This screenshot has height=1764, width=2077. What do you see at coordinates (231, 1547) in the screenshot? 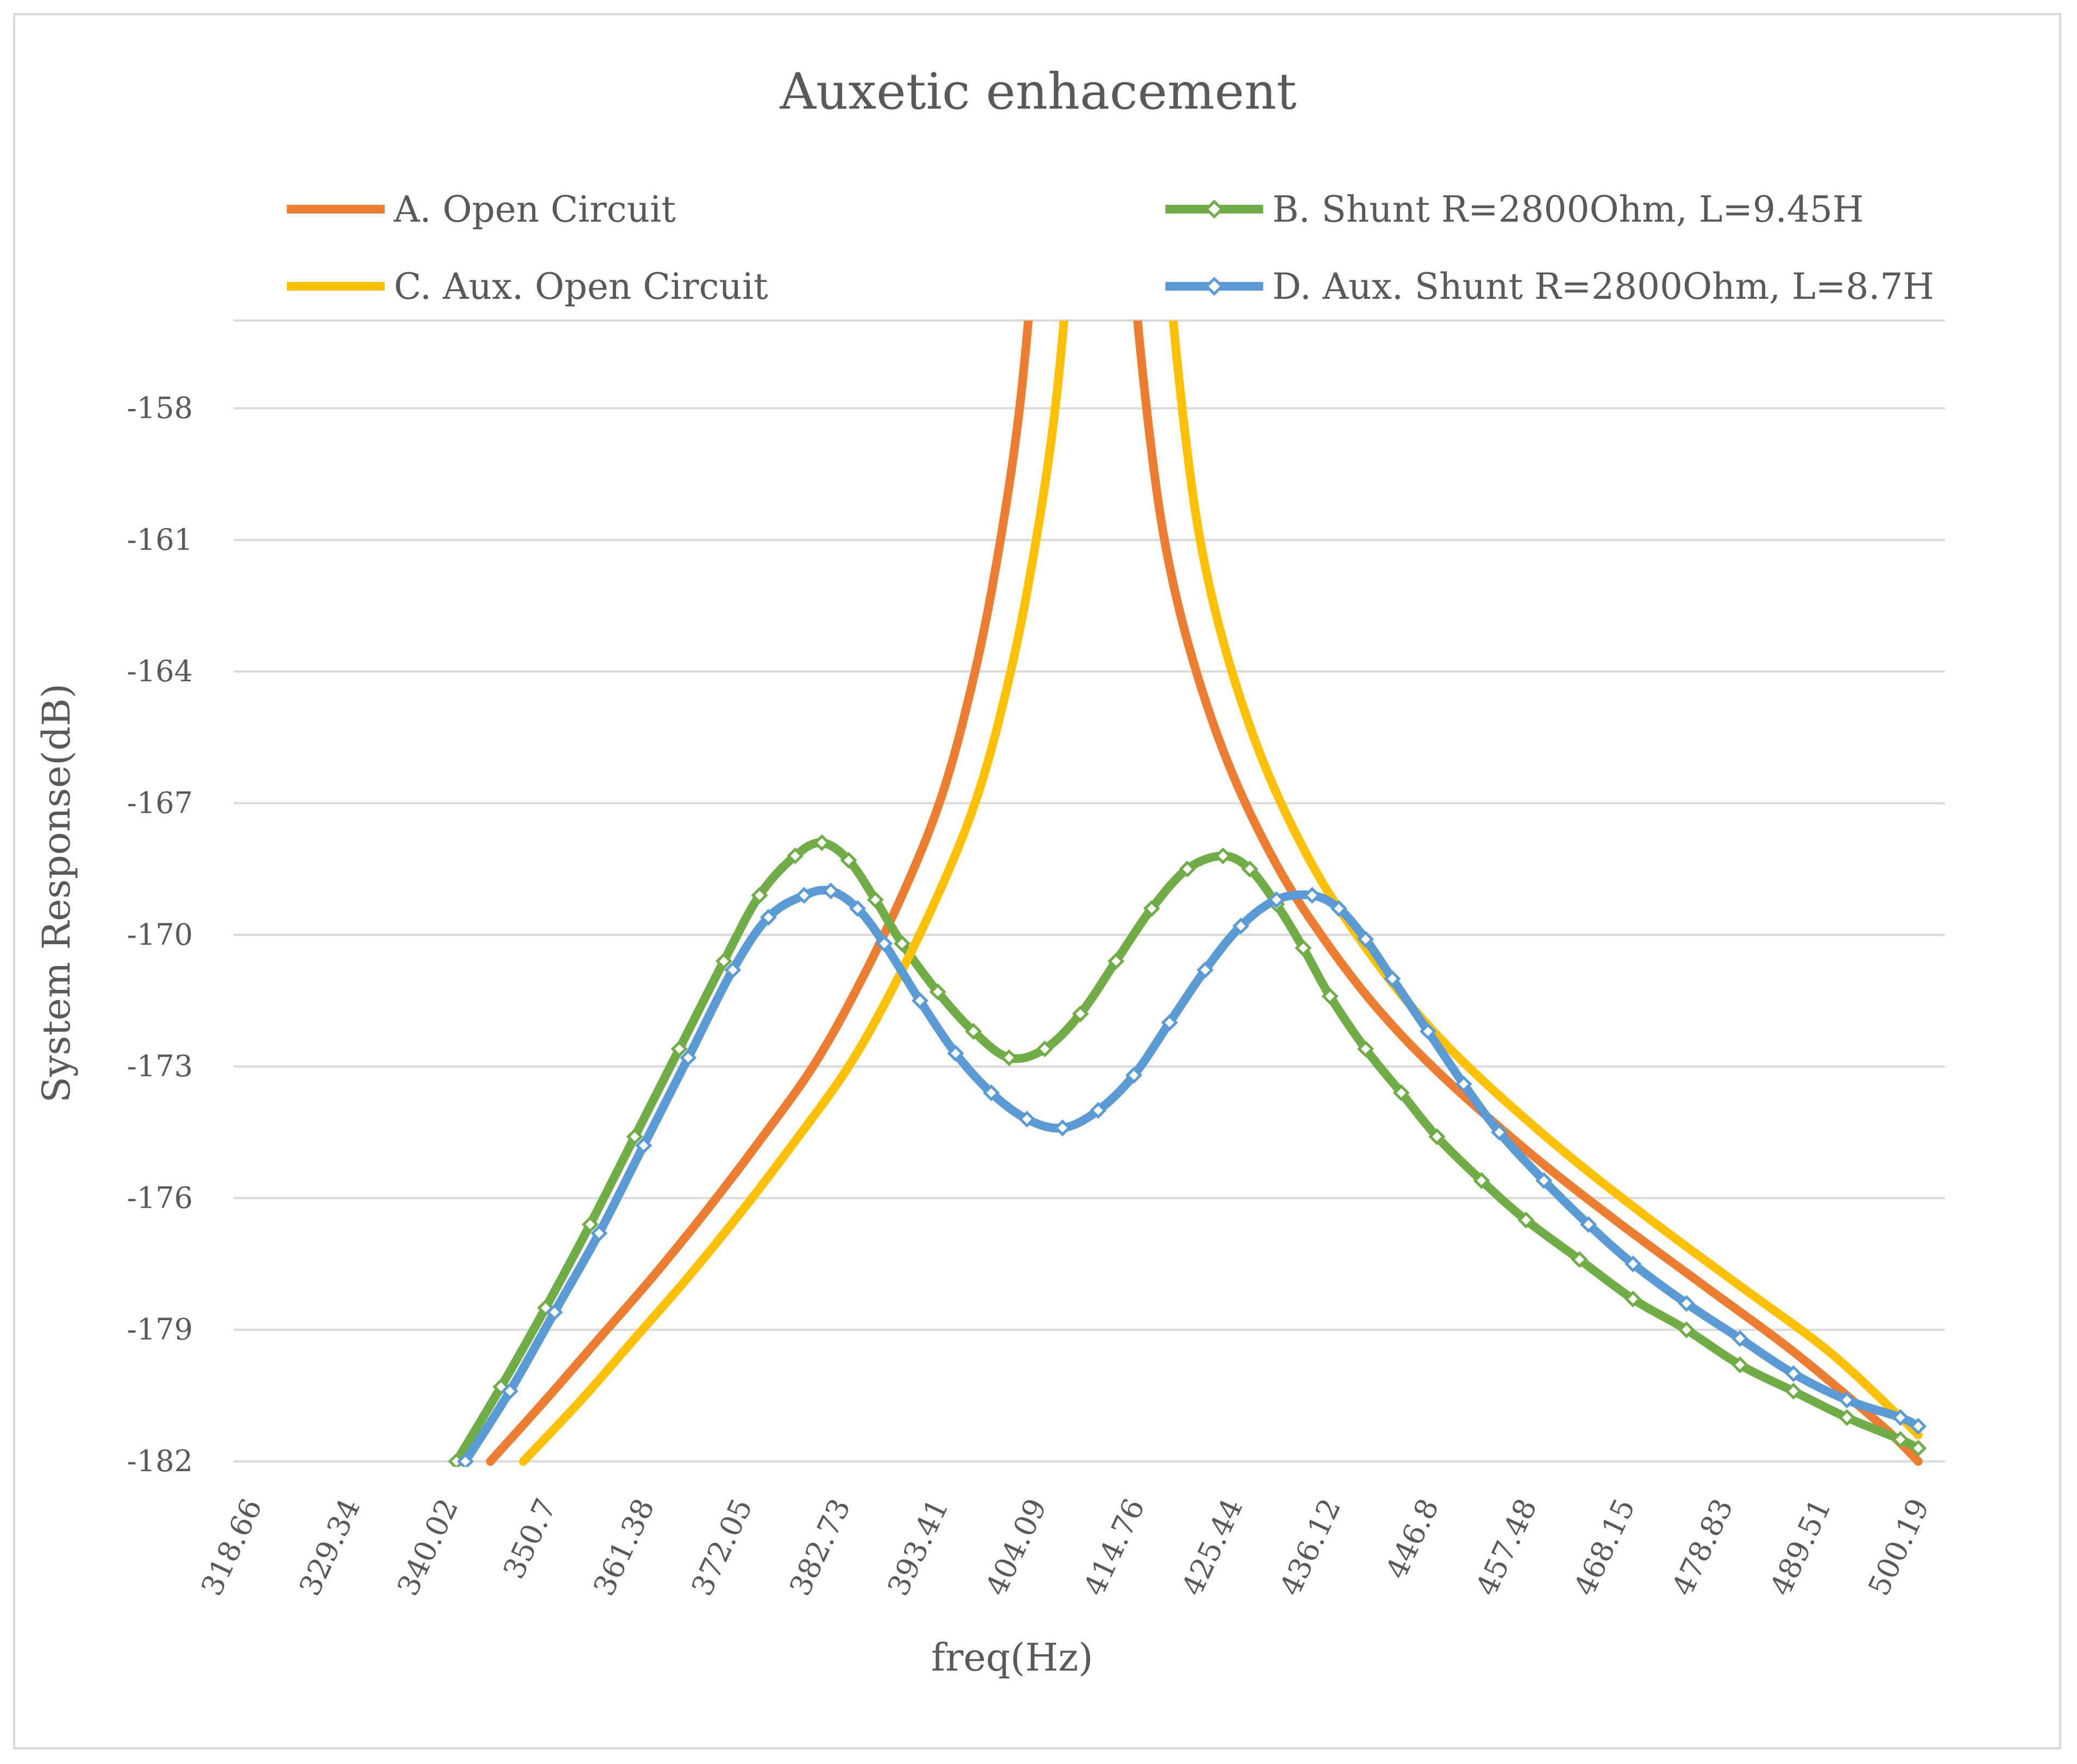
I see `x-tick-label: 318.66` at bounding box center [231, 1547].